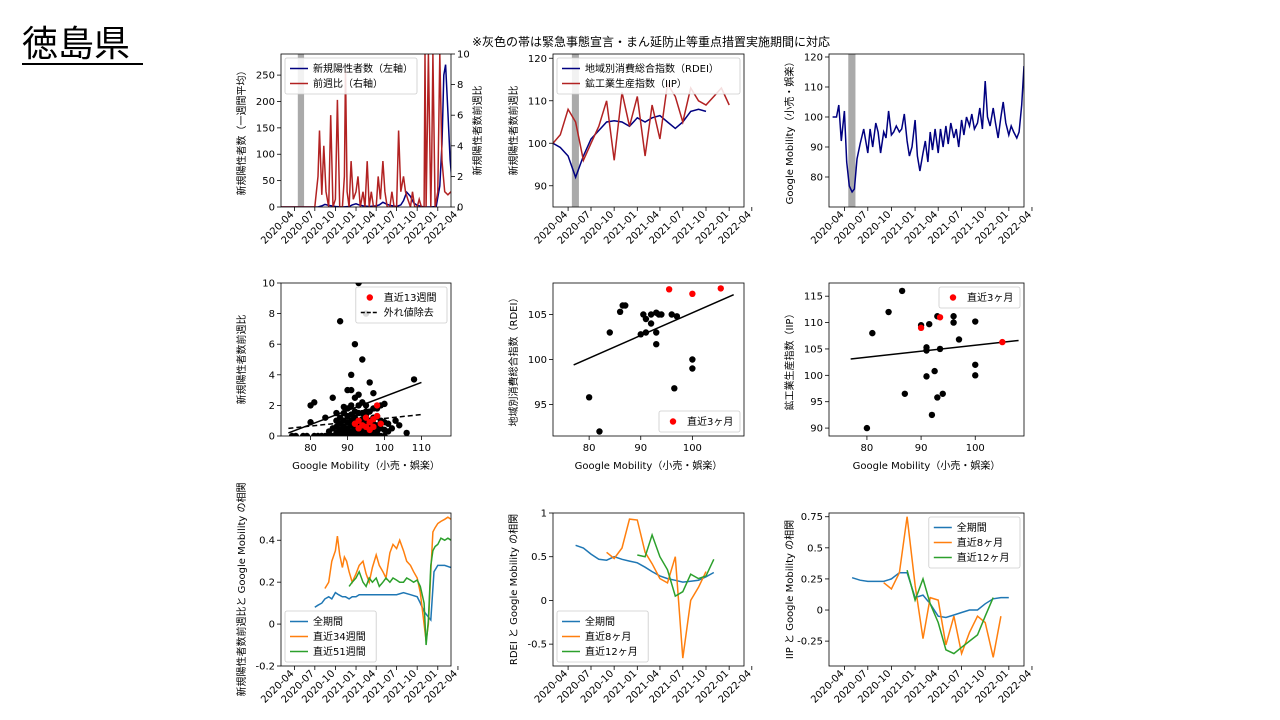 This screenshot has height=720, width=1280. Describe the element at coordinates (513, 360) in the screenshot. I see `y-axis-label: 地域別消費総合指数（RDEI）` at that location.